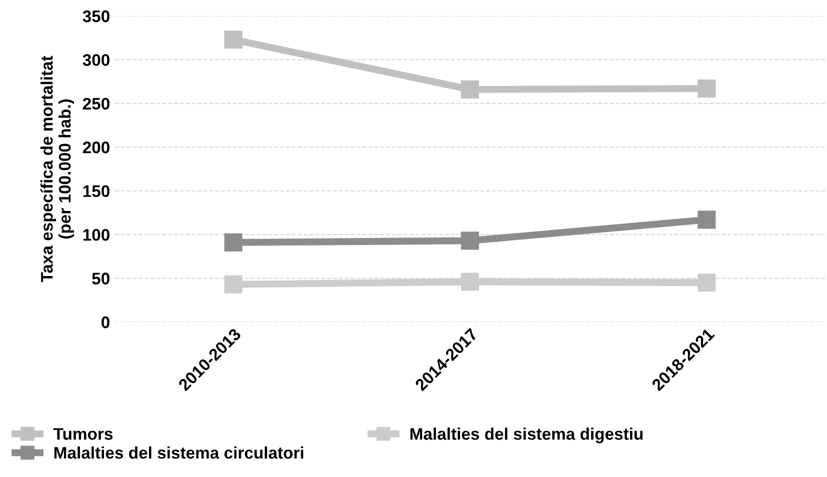 This screenshot has width=827, height=477. What do you see at coordinates (96, 16) in the screenshot?
I see `y-tick-label: 350` at bounding box center [96, 16].